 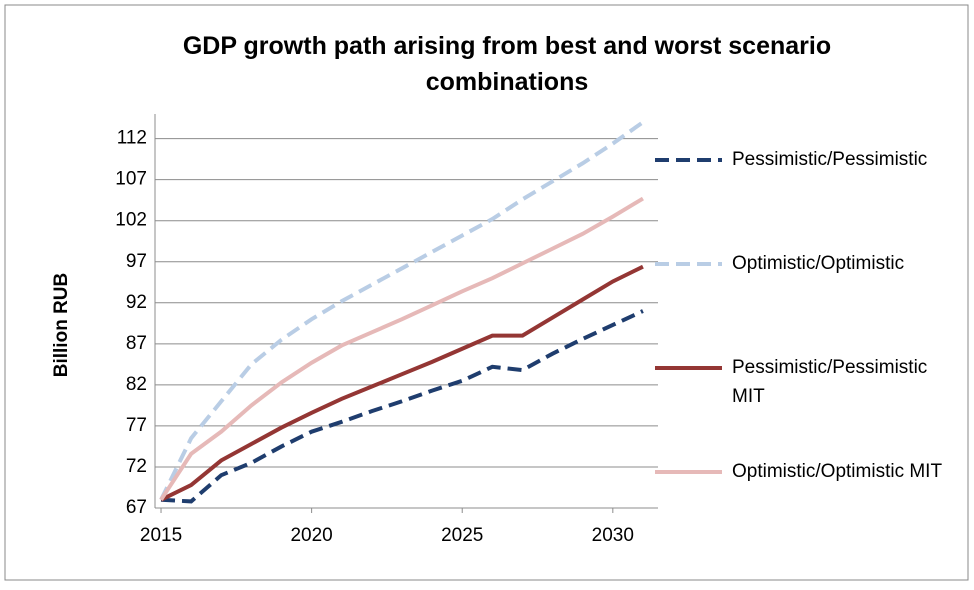 What do you see at coordinates (131, 179) in the screenshot?
I see `y-tick-label: 107` at bounding box center [131, 179].